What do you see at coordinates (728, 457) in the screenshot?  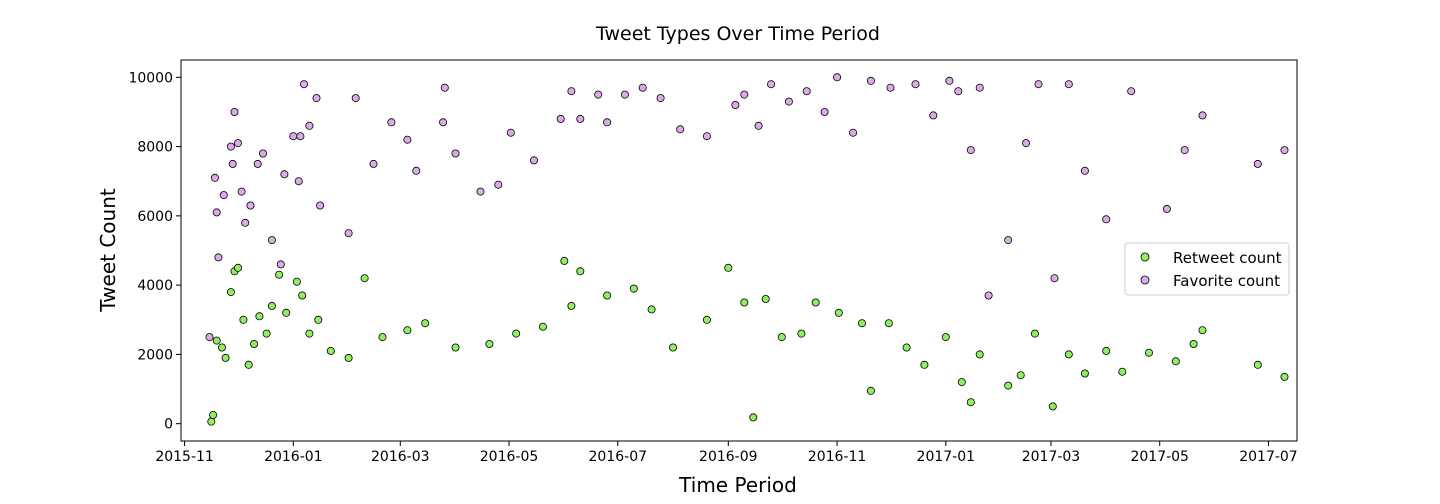 I see `x-tick-label: 2016-09` at bounding box center [728, 457].